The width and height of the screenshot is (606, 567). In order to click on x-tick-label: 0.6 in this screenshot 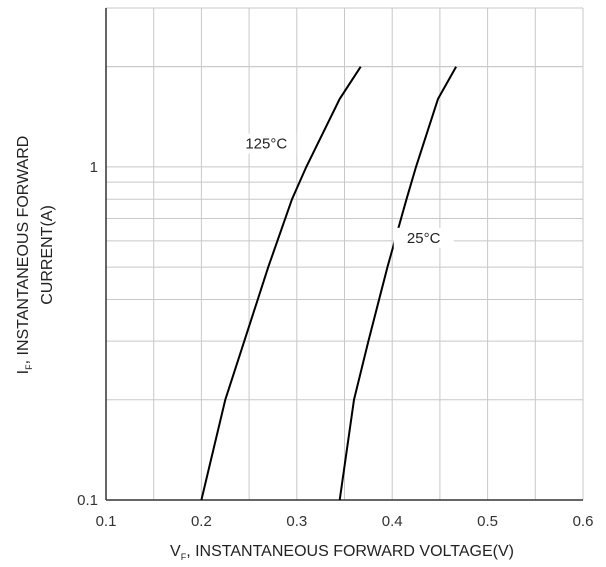, I will do `click(583, 521)`.